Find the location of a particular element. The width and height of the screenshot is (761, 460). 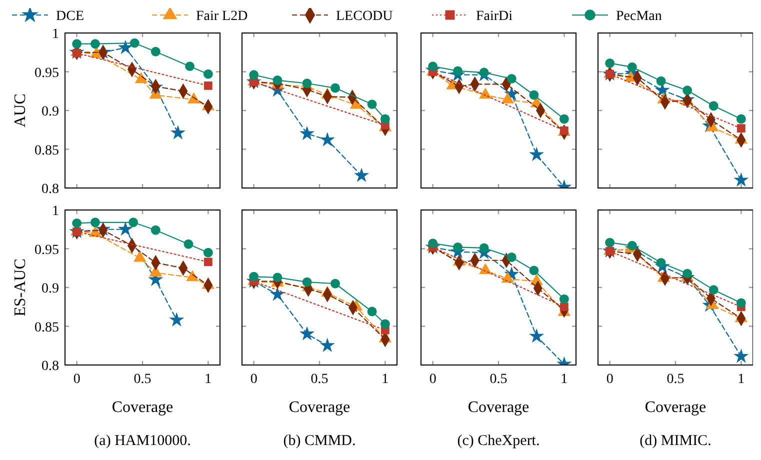

y-axis-title: ES-AUC is located at coordinates (20, 287).